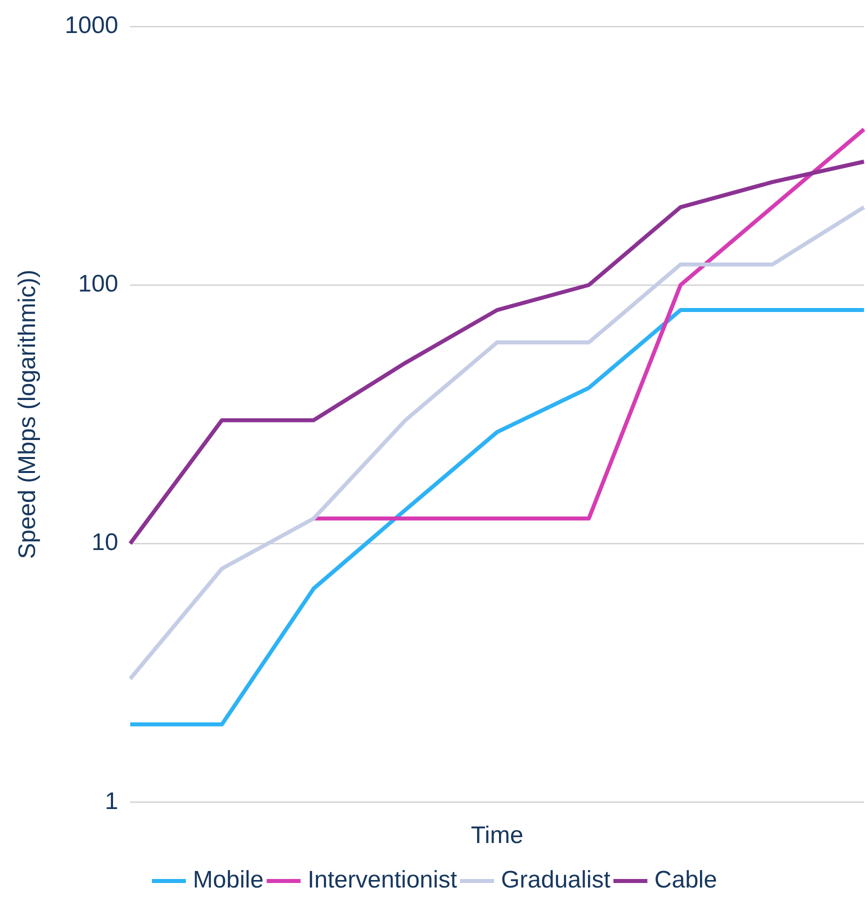 The height and width of the screenshot is (903, 868). I want to click on y-tick-label: 1, so click(111, 801).